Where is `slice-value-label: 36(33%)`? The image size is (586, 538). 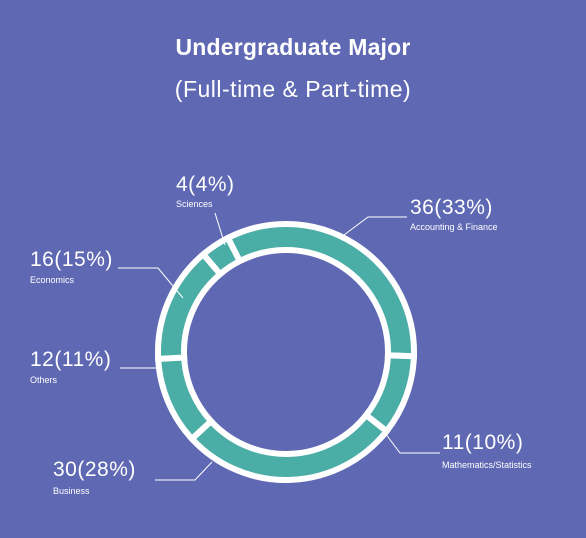 slice-value-label: 36(33%) is located at coordinates (451, 207).